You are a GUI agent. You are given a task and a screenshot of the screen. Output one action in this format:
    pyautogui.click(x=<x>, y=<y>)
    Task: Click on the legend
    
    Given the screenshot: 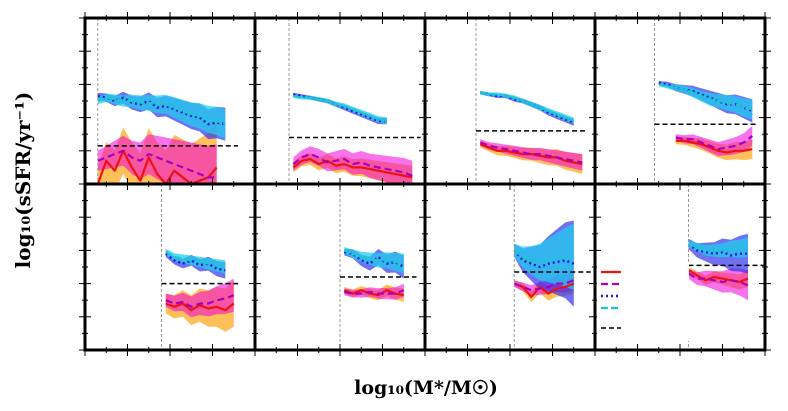 What is the action you would take?
    pyautogui.click(x=643, y=302)
    